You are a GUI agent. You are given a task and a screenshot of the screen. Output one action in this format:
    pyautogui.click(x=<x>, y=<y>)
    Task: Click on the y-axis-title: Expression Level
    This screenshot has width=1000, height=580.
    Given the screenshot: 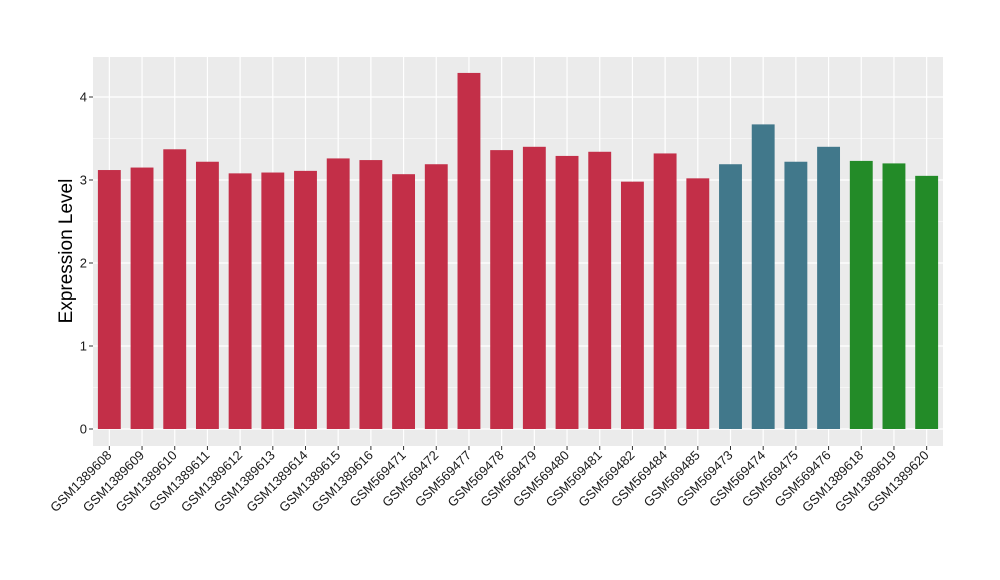 What is the action you would take?
    pyautogui.click(x=66, y=251)
    